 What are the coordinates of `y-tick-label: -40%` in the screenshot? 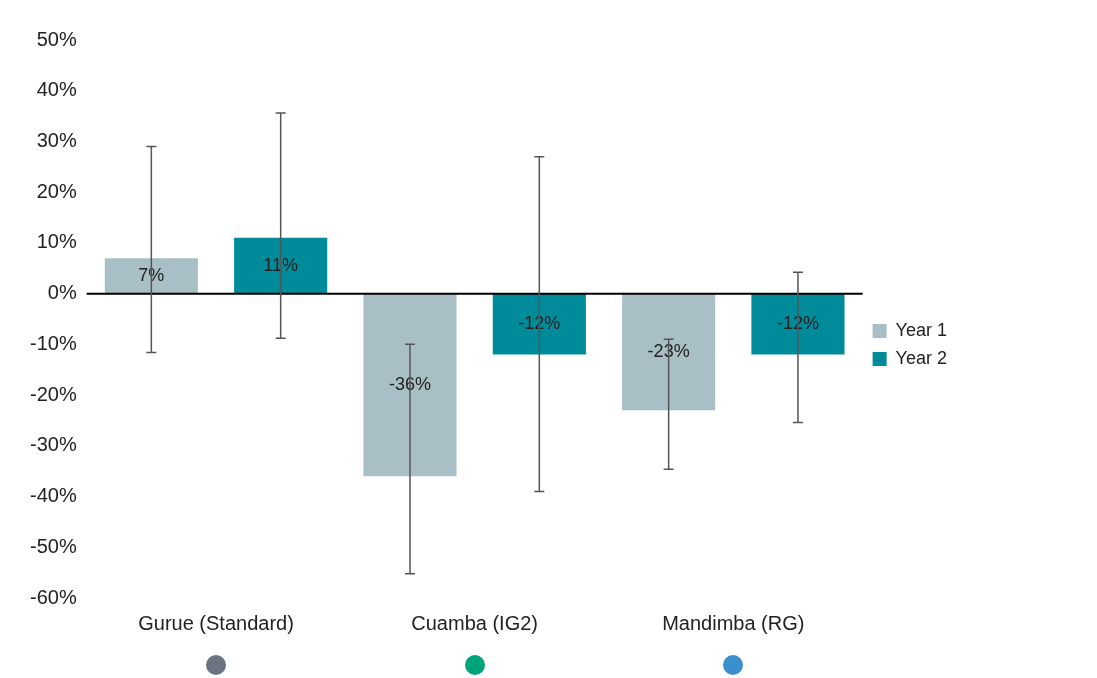 It's located at (53, 495).